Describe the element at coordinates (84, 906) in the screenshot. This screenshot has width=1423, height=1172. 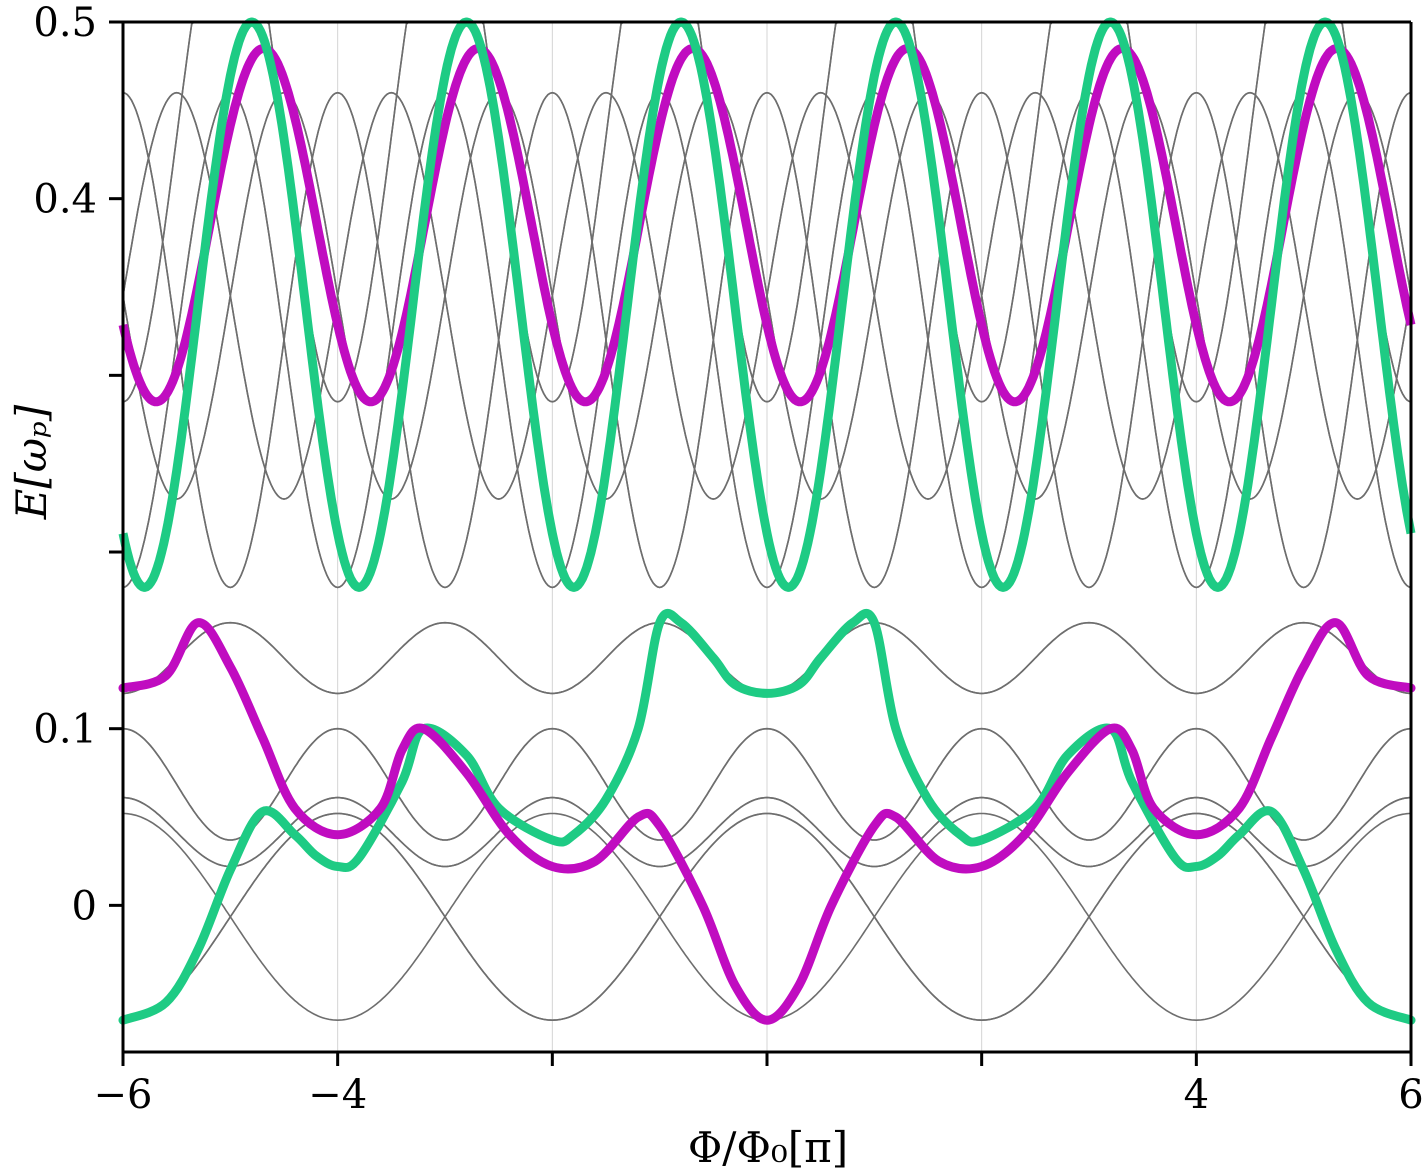
I see `y-tick-label-0: 0` at that location.